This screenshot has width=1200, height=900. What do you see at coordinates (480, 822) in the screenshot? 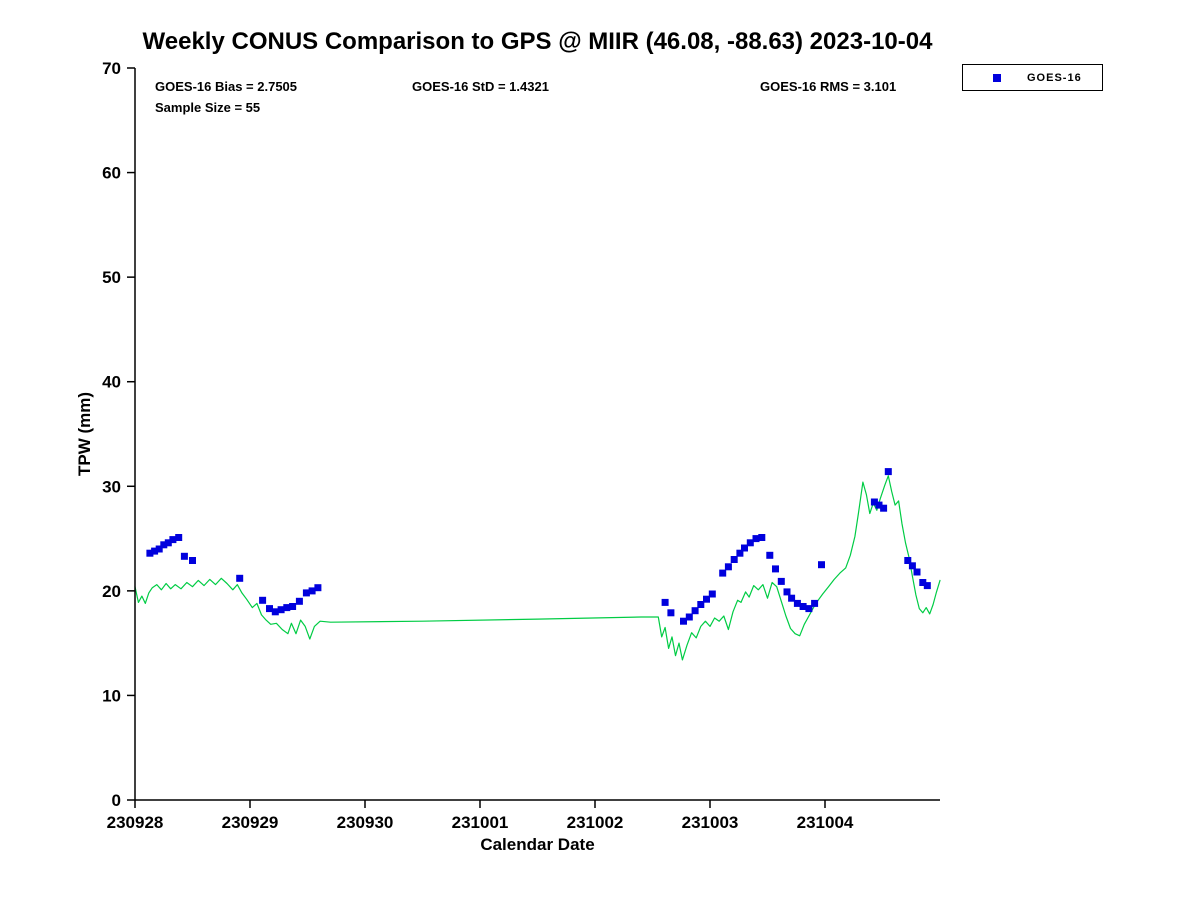
I see `x-tick-label: 231001` at bounding box center [480, 822].